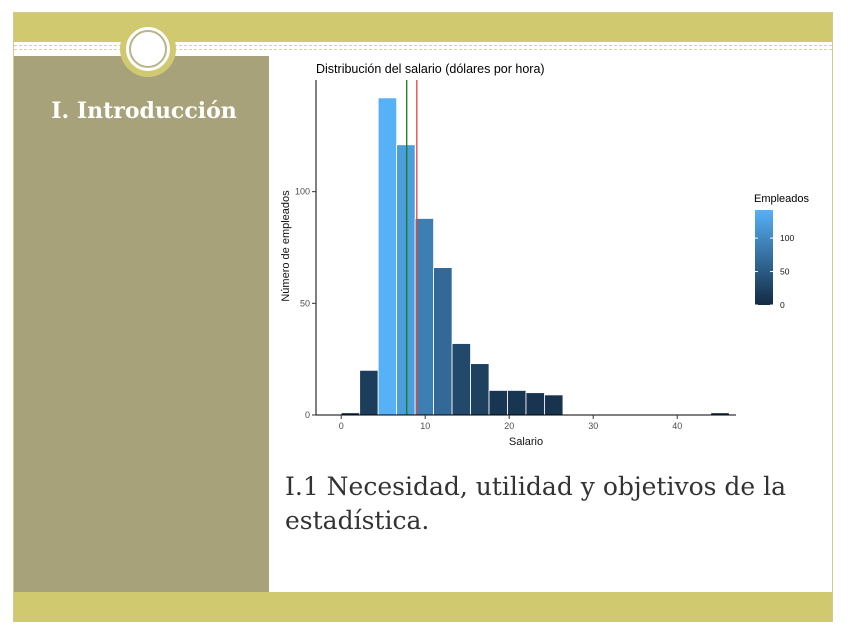  Describe the element at coordinates (423, 606) in the screenshot. I see `bottom-band` at that location.